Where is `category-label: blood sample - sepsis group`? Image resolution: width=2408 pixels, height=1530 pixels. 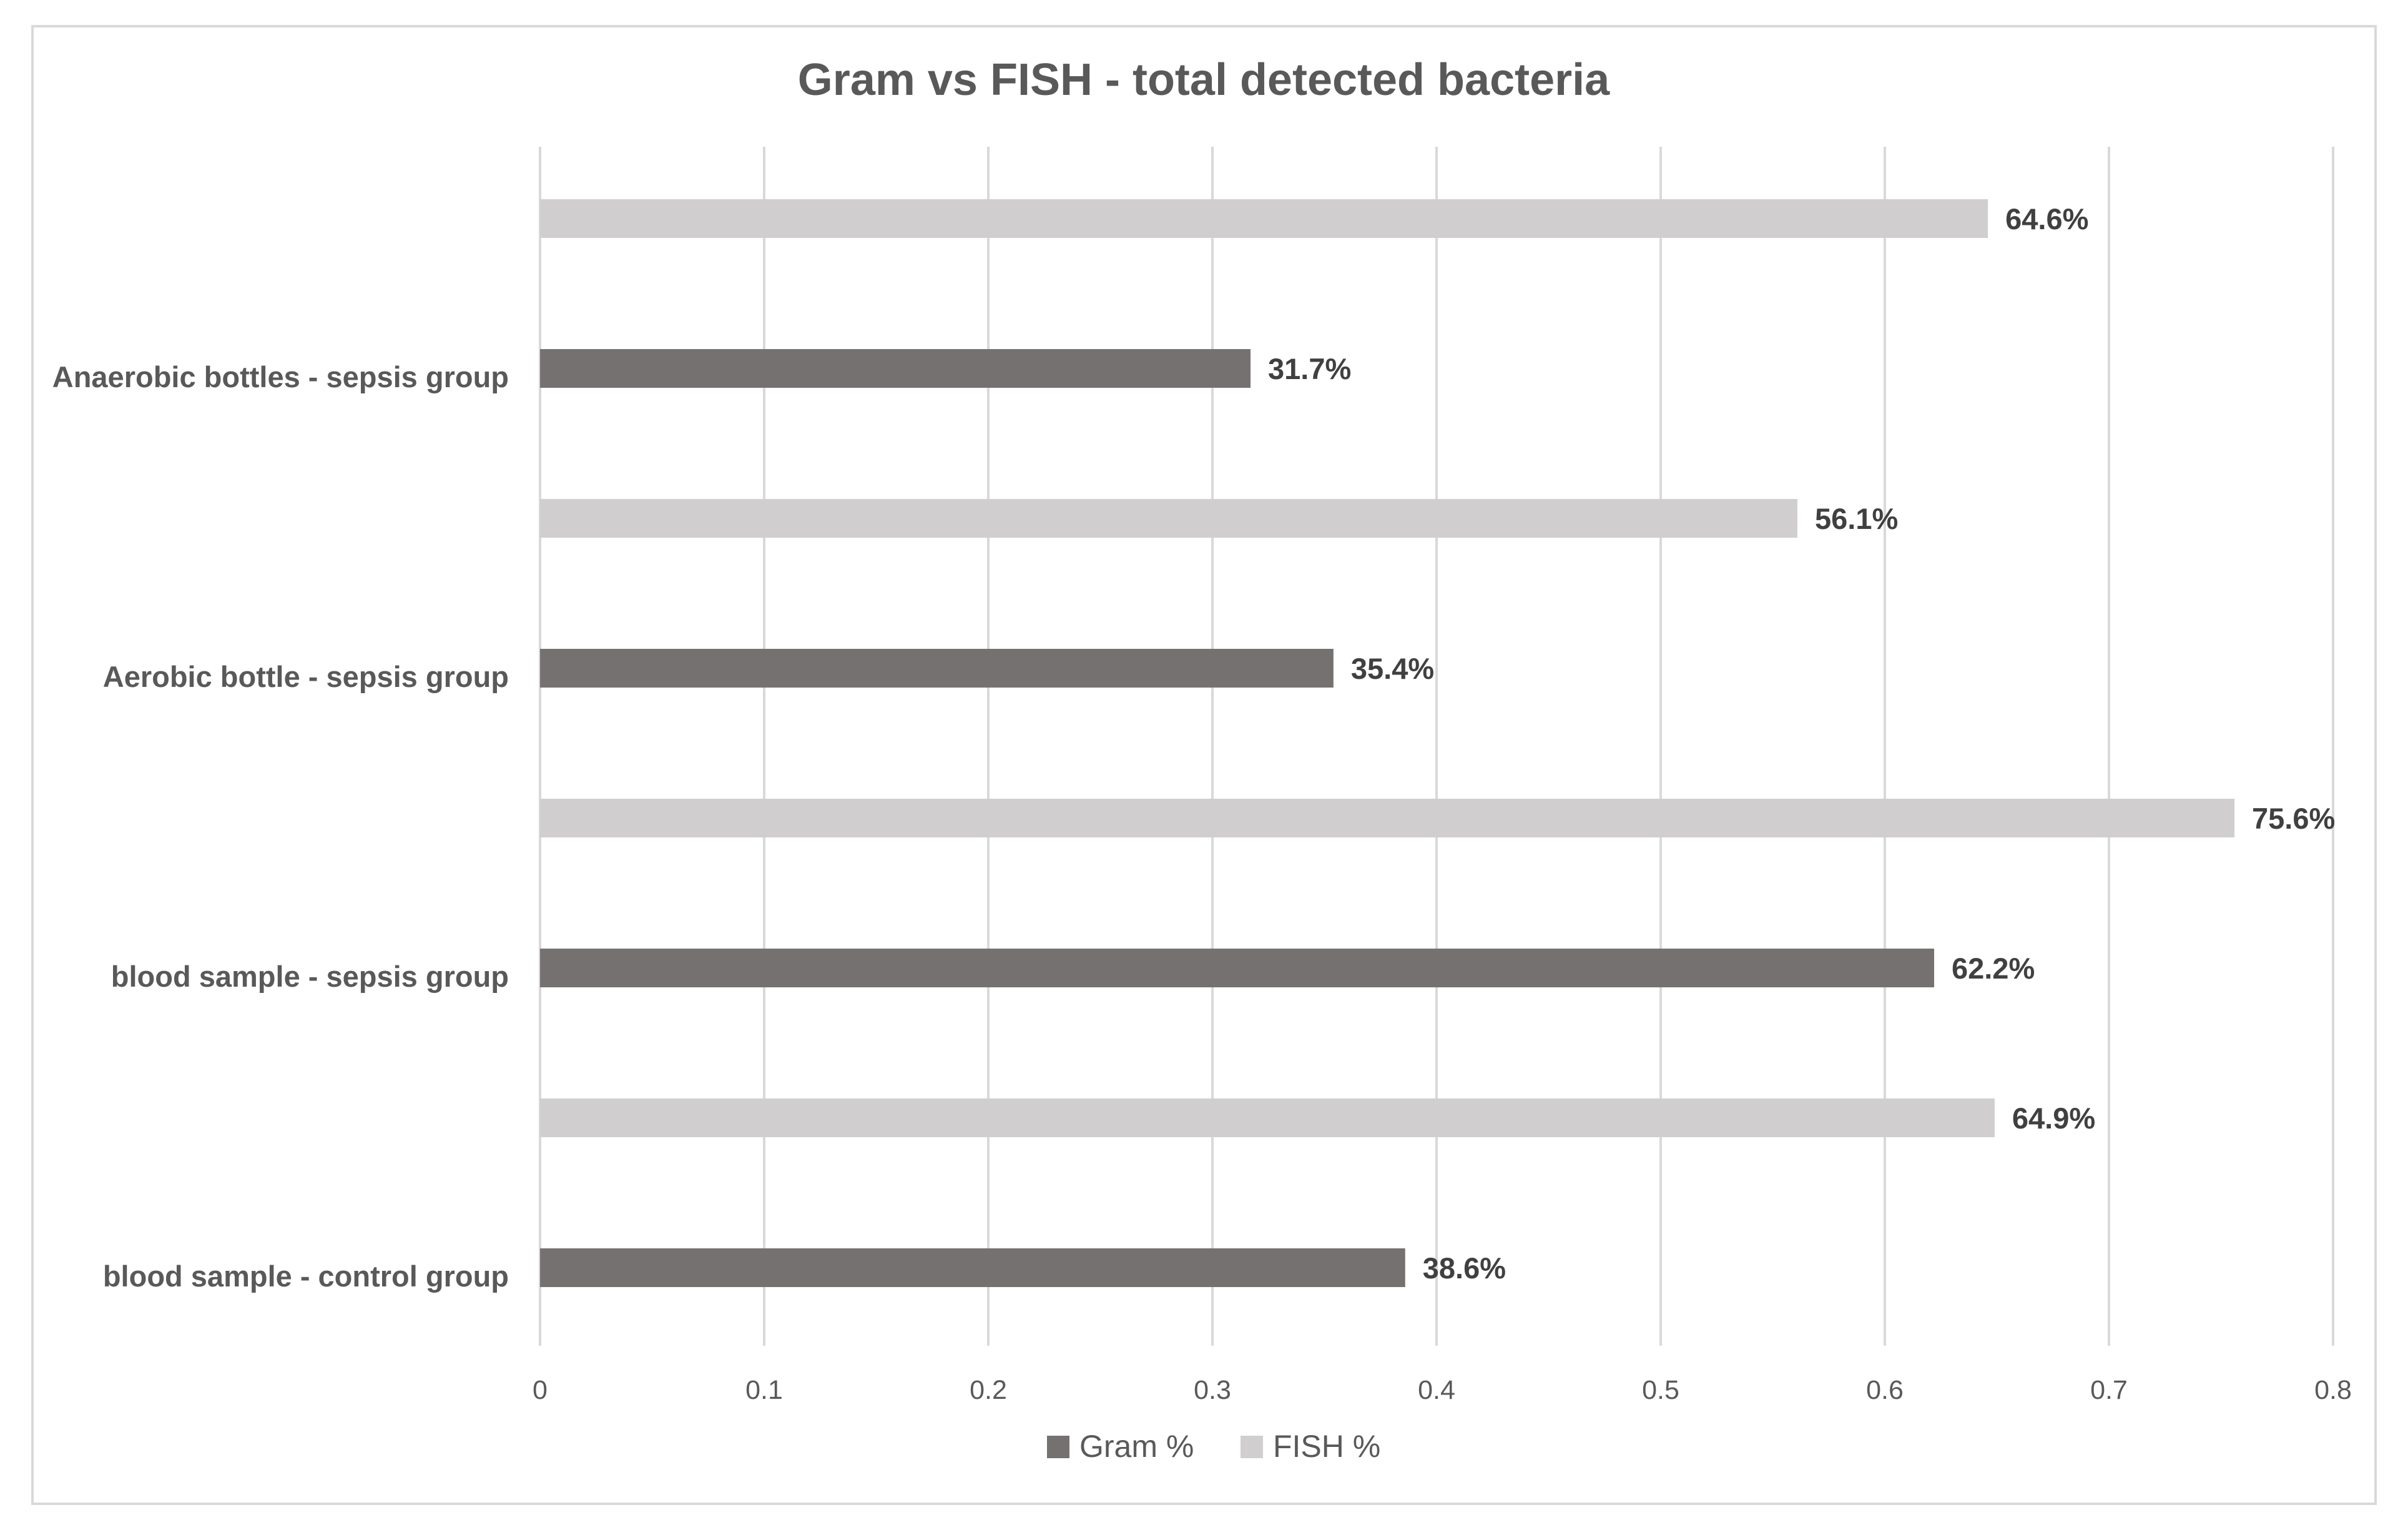
category-label: blood sample - sepsis group is located at coordinates (310, 977).